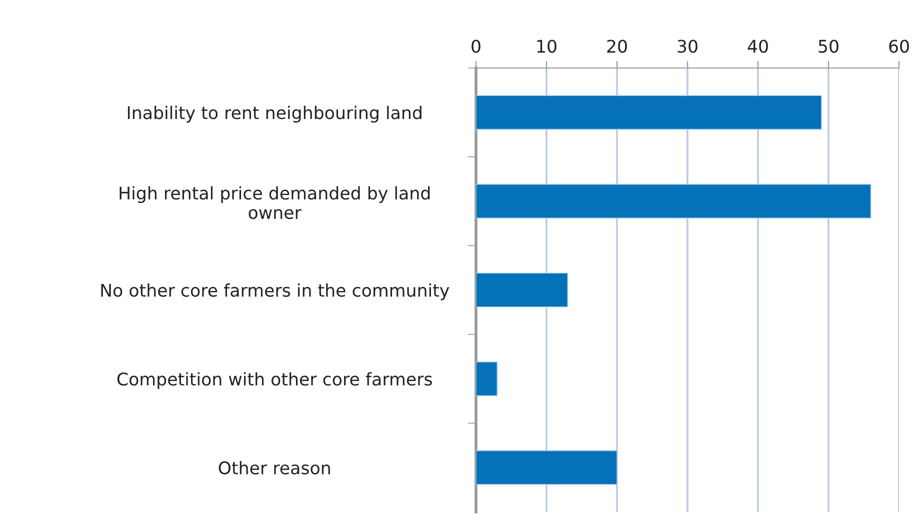 This screenshot has height=523, width=917. Describe the element at coordinates (546, 46) in the screenshot. I see `x-tick-label: 10` at that location.